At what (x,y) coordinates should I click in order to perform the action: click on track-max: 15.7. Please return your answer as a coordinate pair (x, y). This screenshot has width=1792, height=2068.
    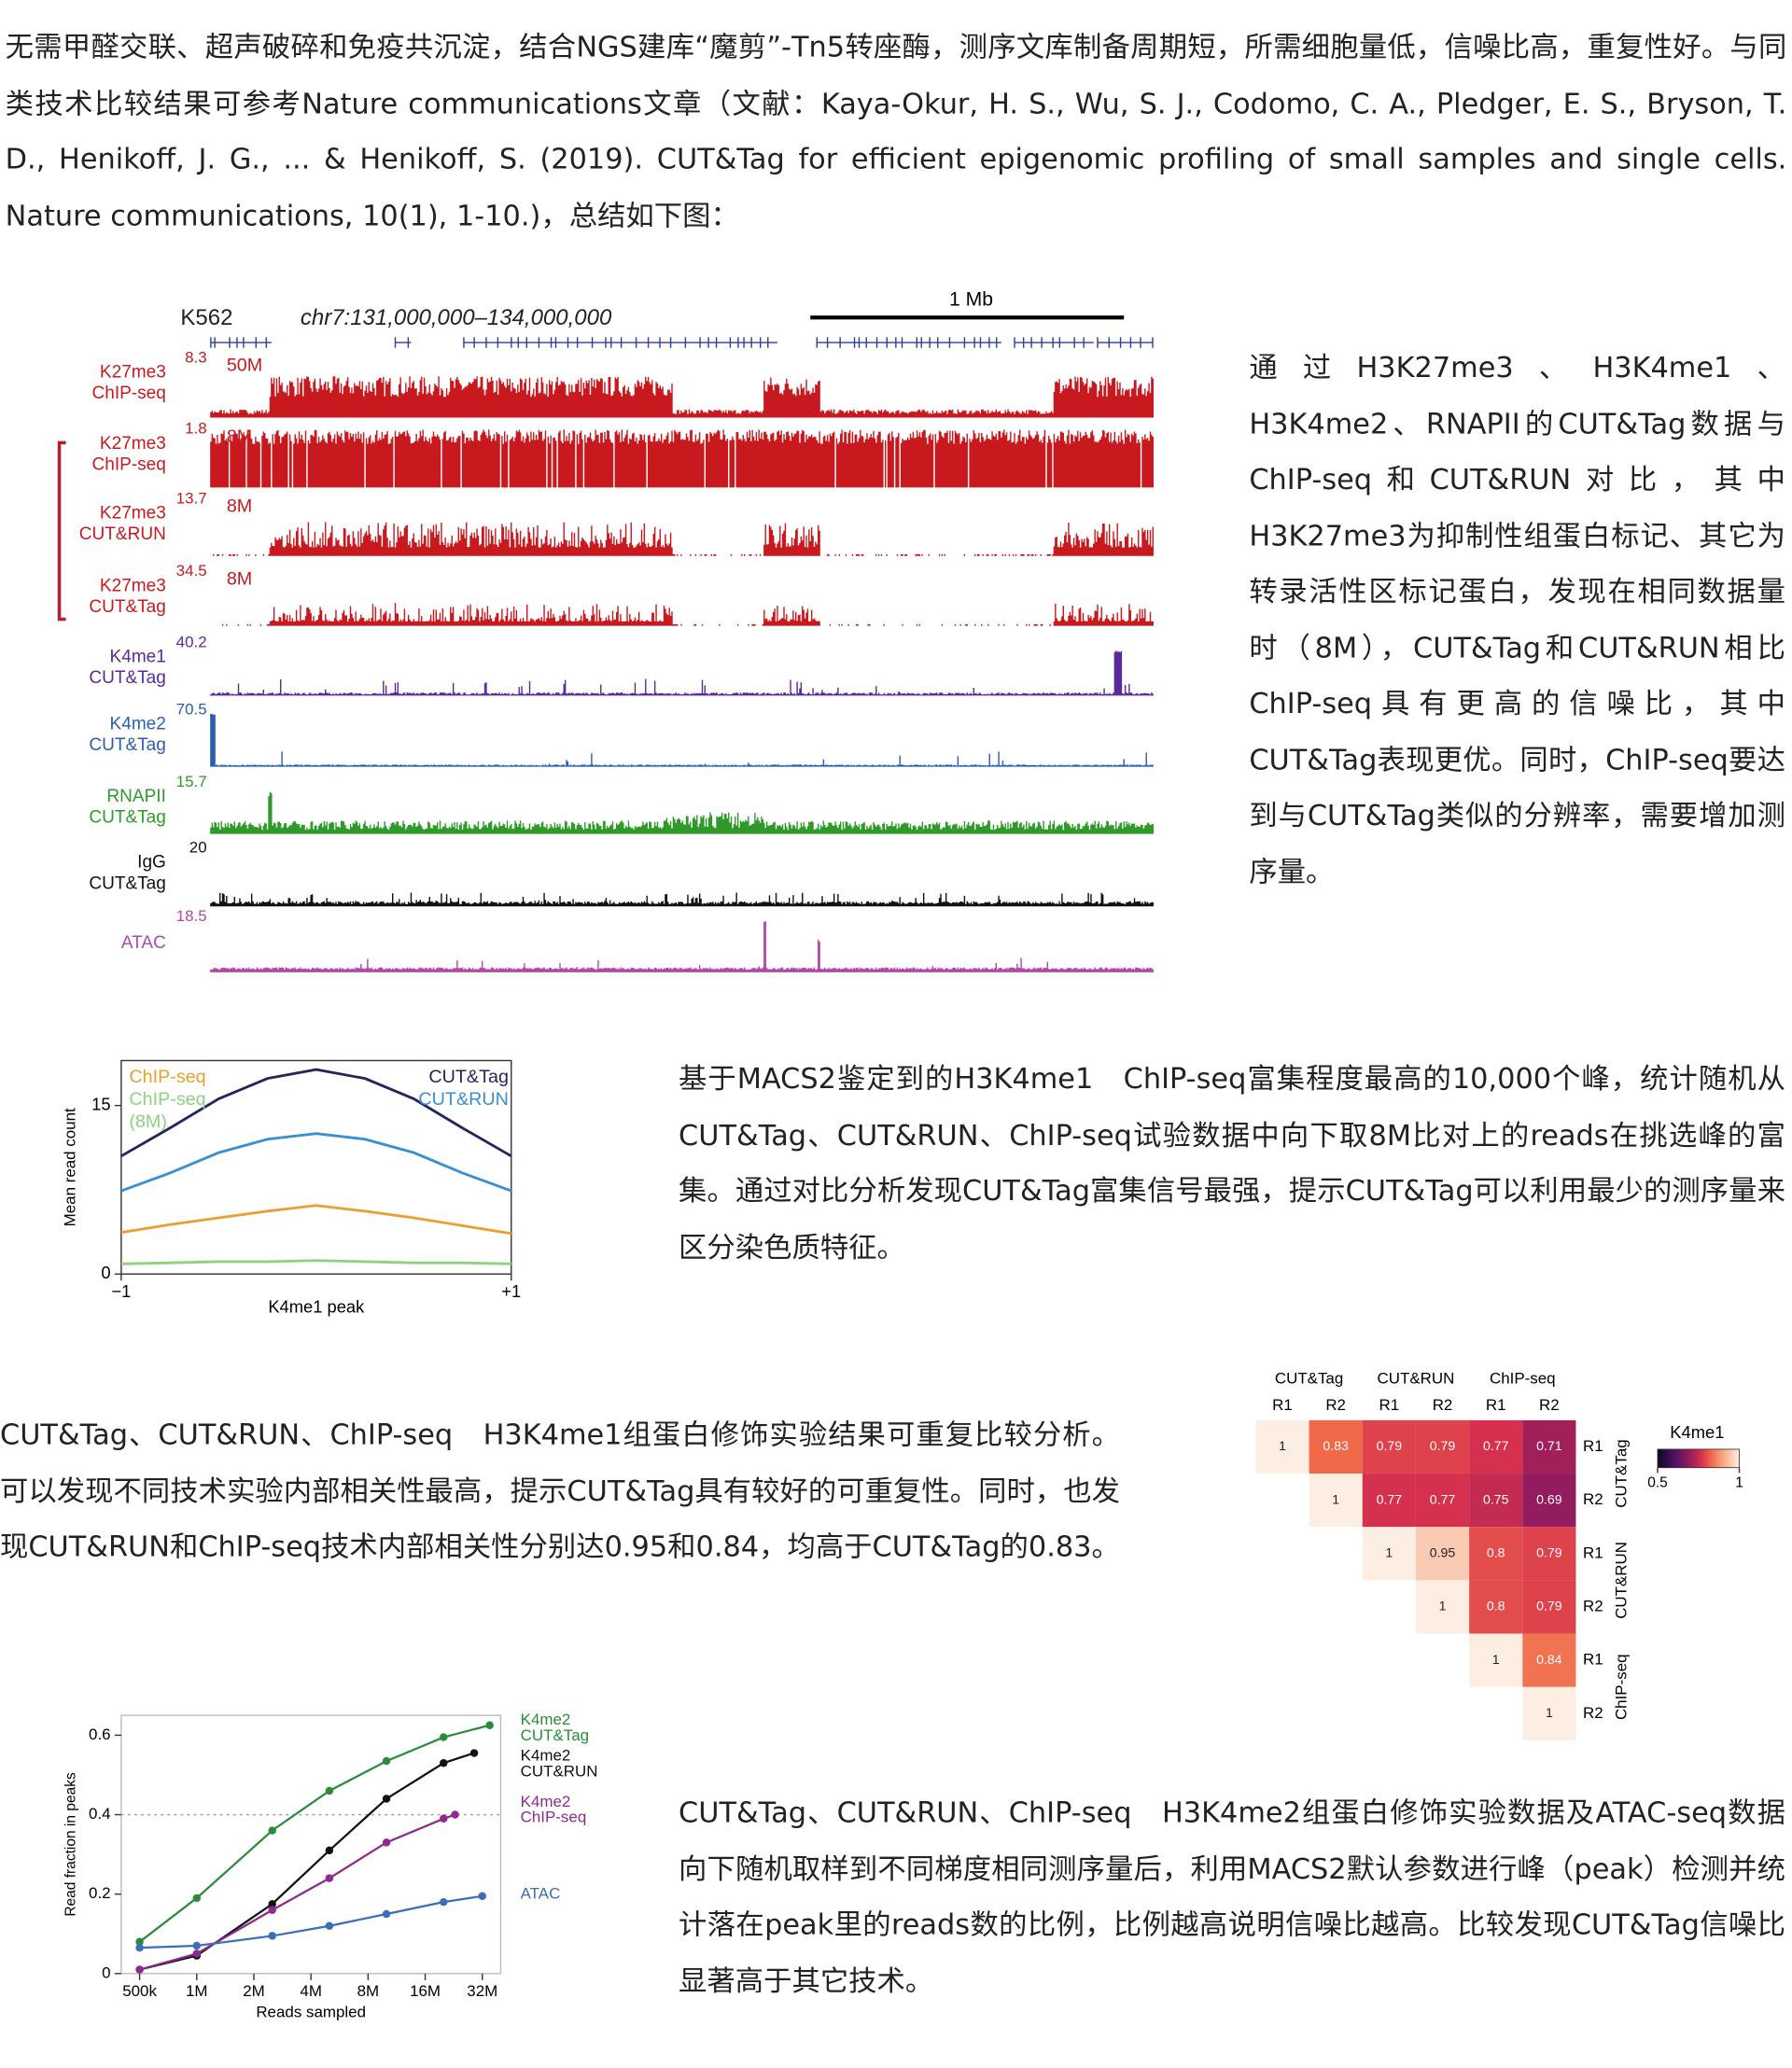
    Looking at the image, I should click on (191, 781).